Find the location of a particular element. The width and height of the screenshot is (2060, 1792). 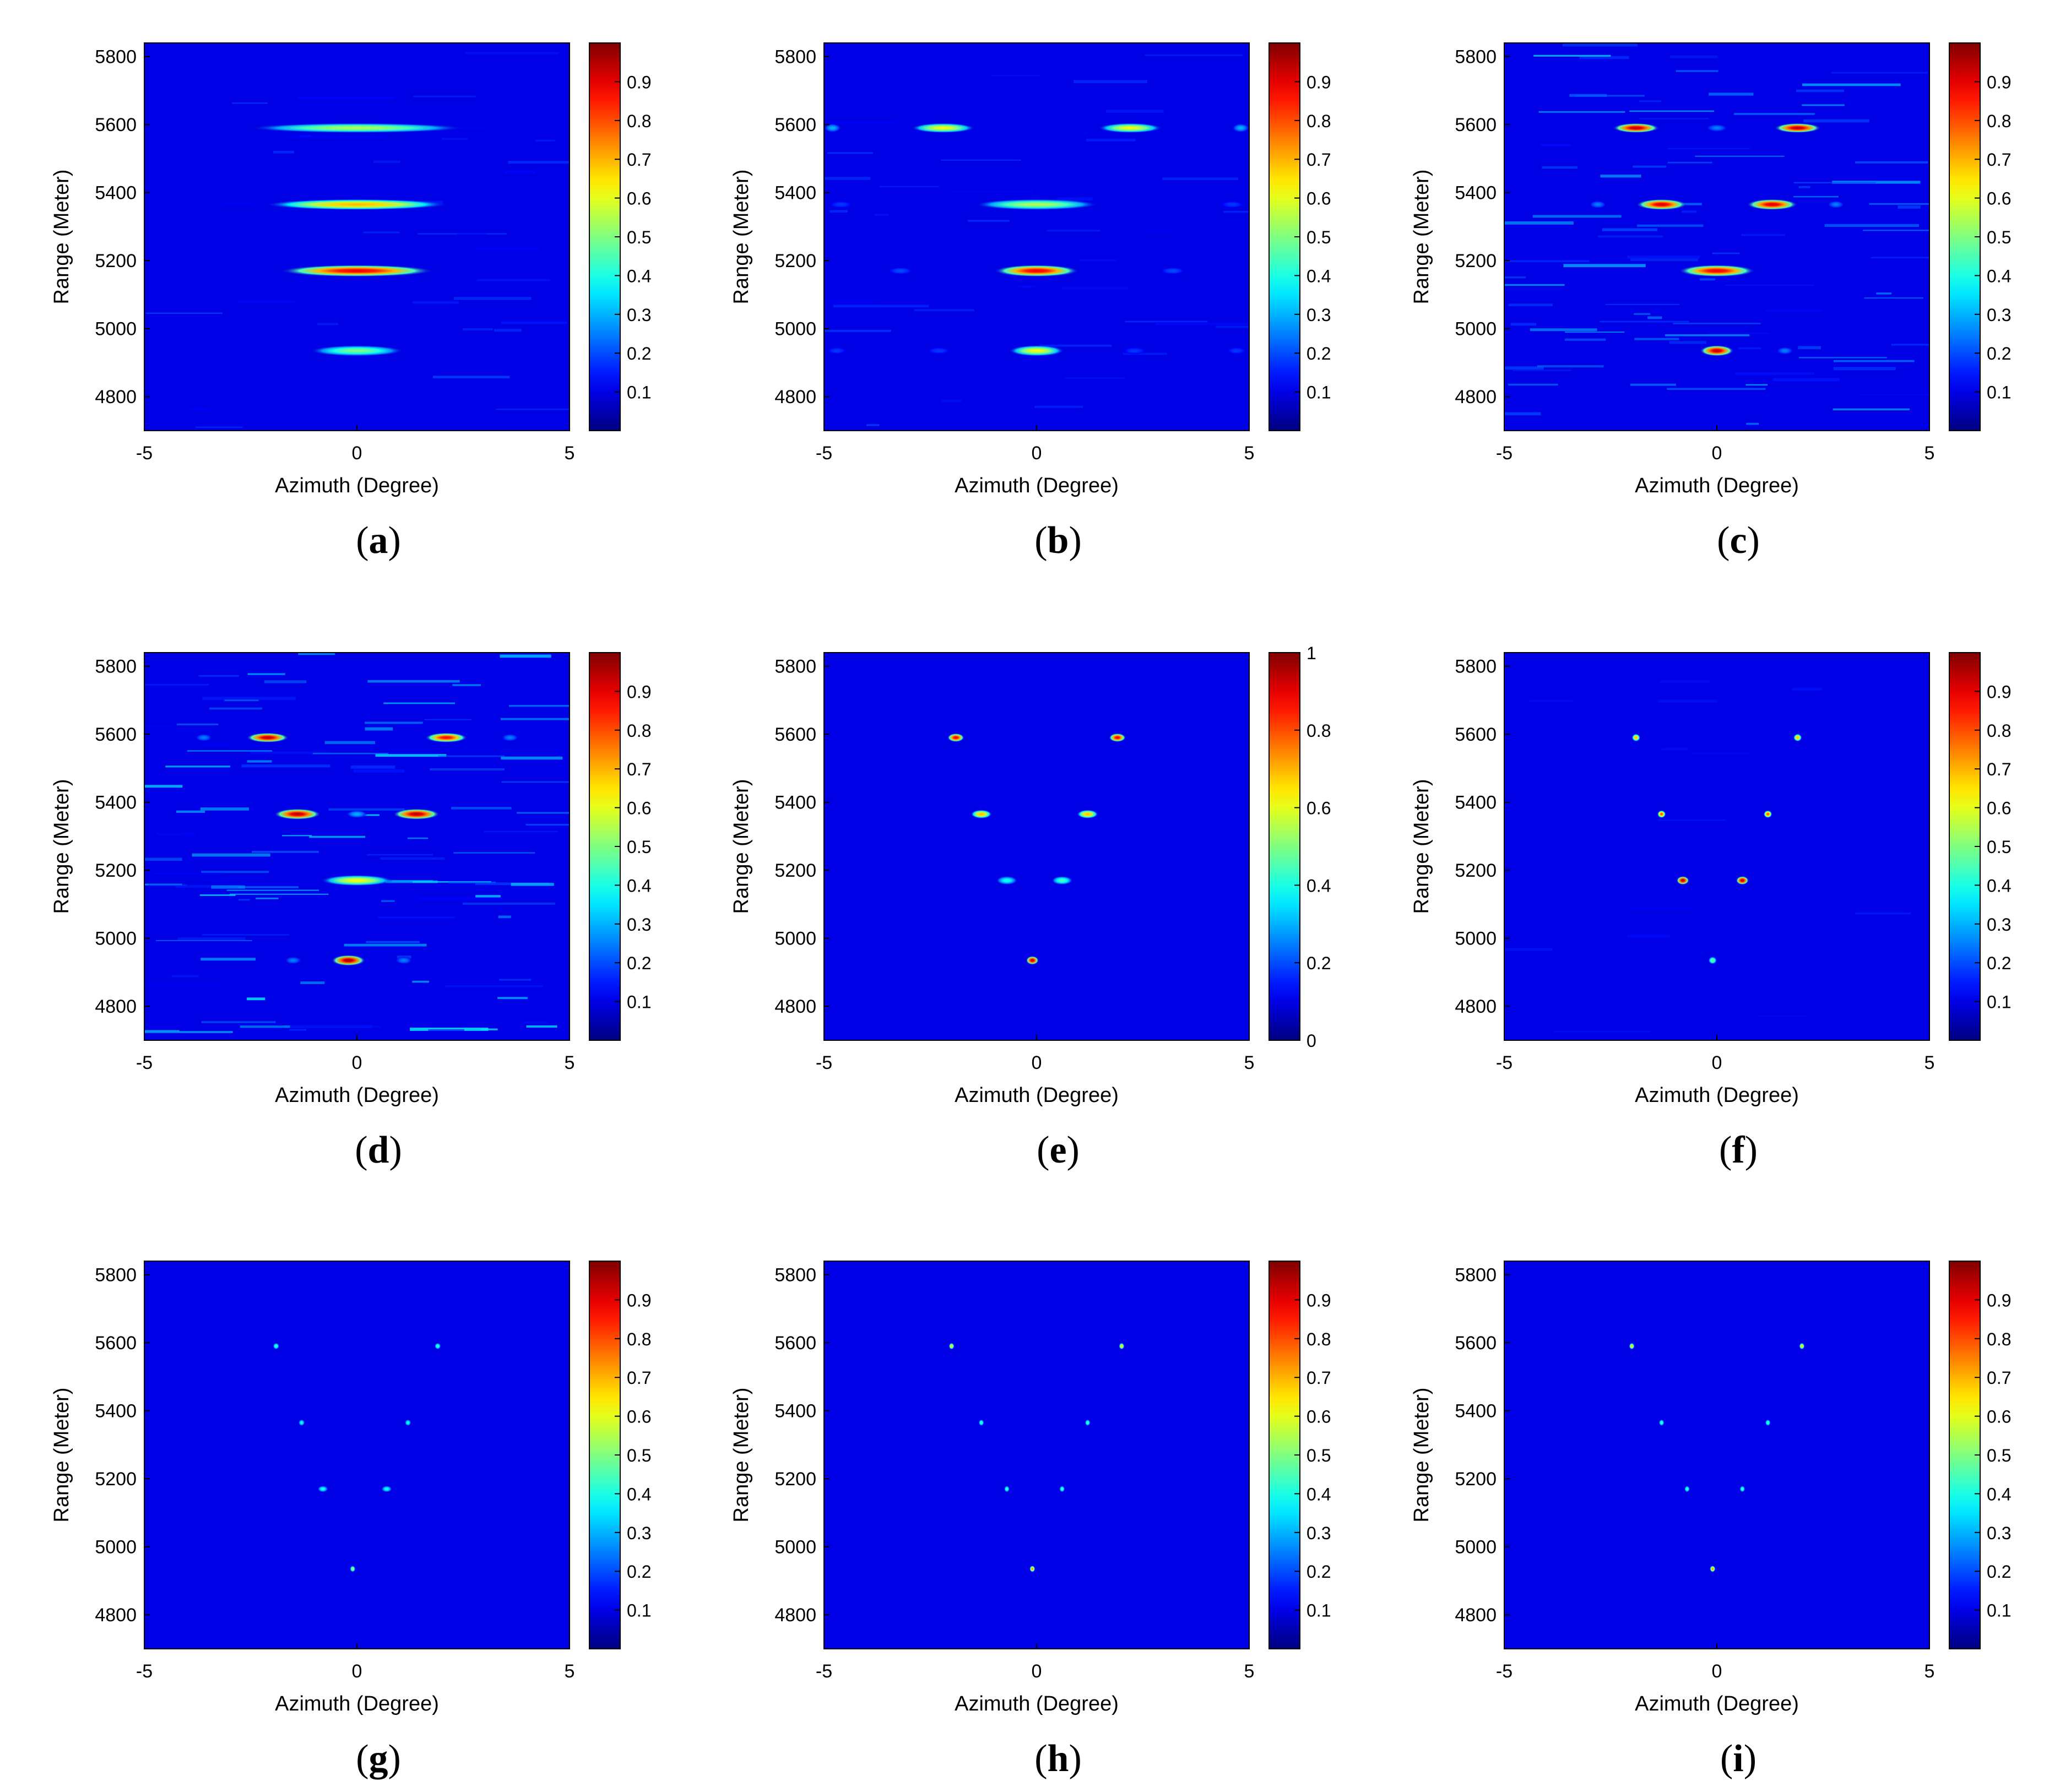

colorbar-tick-label: 0 is located at coordinates (1311, 1041).